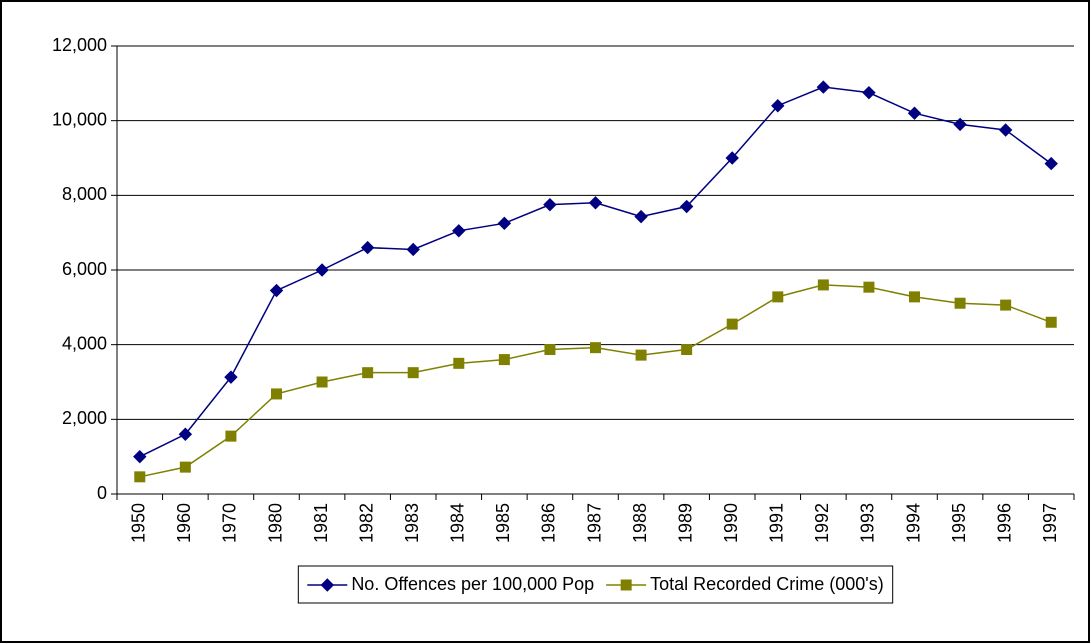  Describe the element at coordinates (503, 523) in the screenshot. I see `x-tick-label: 1985` at that location.